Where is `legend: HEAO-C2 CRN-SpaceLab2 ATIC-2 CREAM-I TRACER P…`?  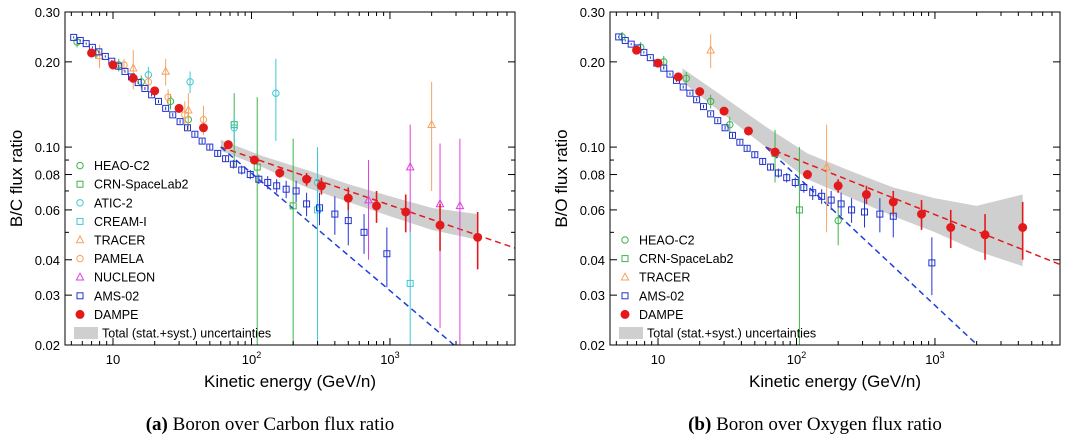
legend: HEAO-C2 CRN-SpaceLab2 ATIC-2 CREAM-I TRACER P… is located at coordinates (172, 250).